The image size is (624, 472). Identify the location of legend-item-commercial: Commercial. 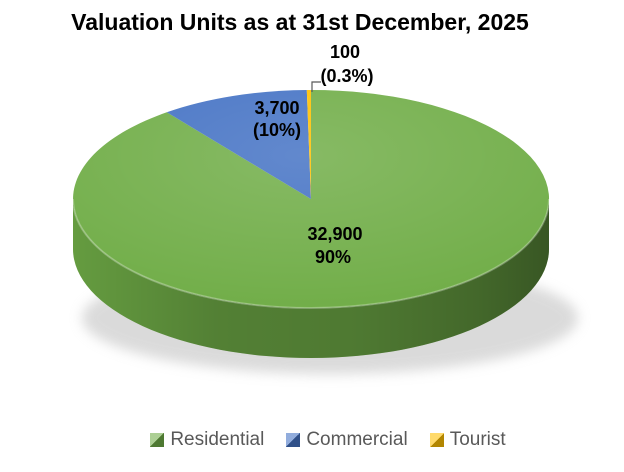
(347, 440).